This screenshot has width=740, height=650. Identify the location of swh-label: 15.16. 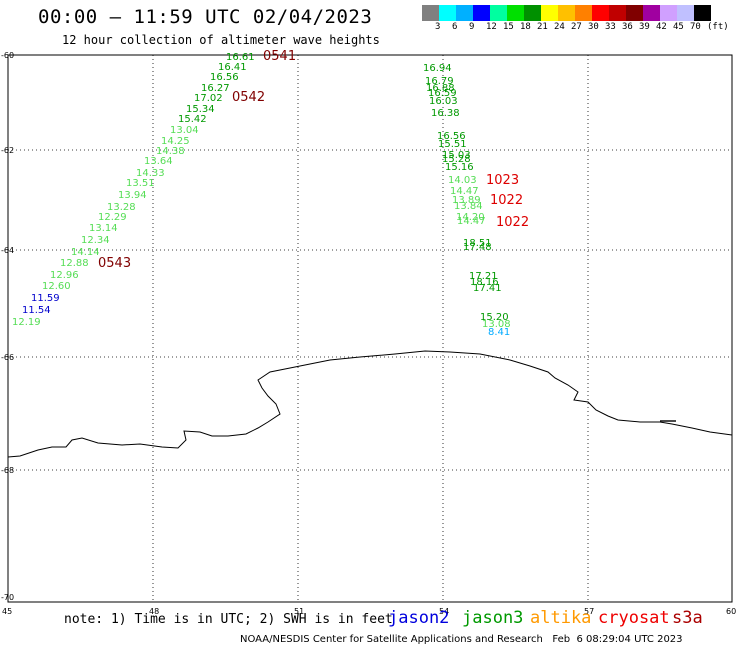
(459, 167).